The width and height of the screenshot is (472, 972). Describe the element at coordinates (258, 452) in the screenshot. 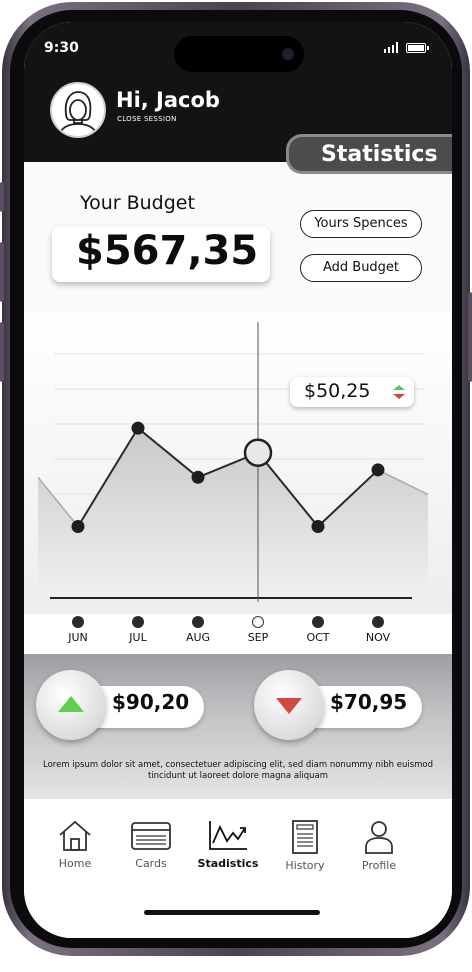

I see `chart-point-highlight` at that location.